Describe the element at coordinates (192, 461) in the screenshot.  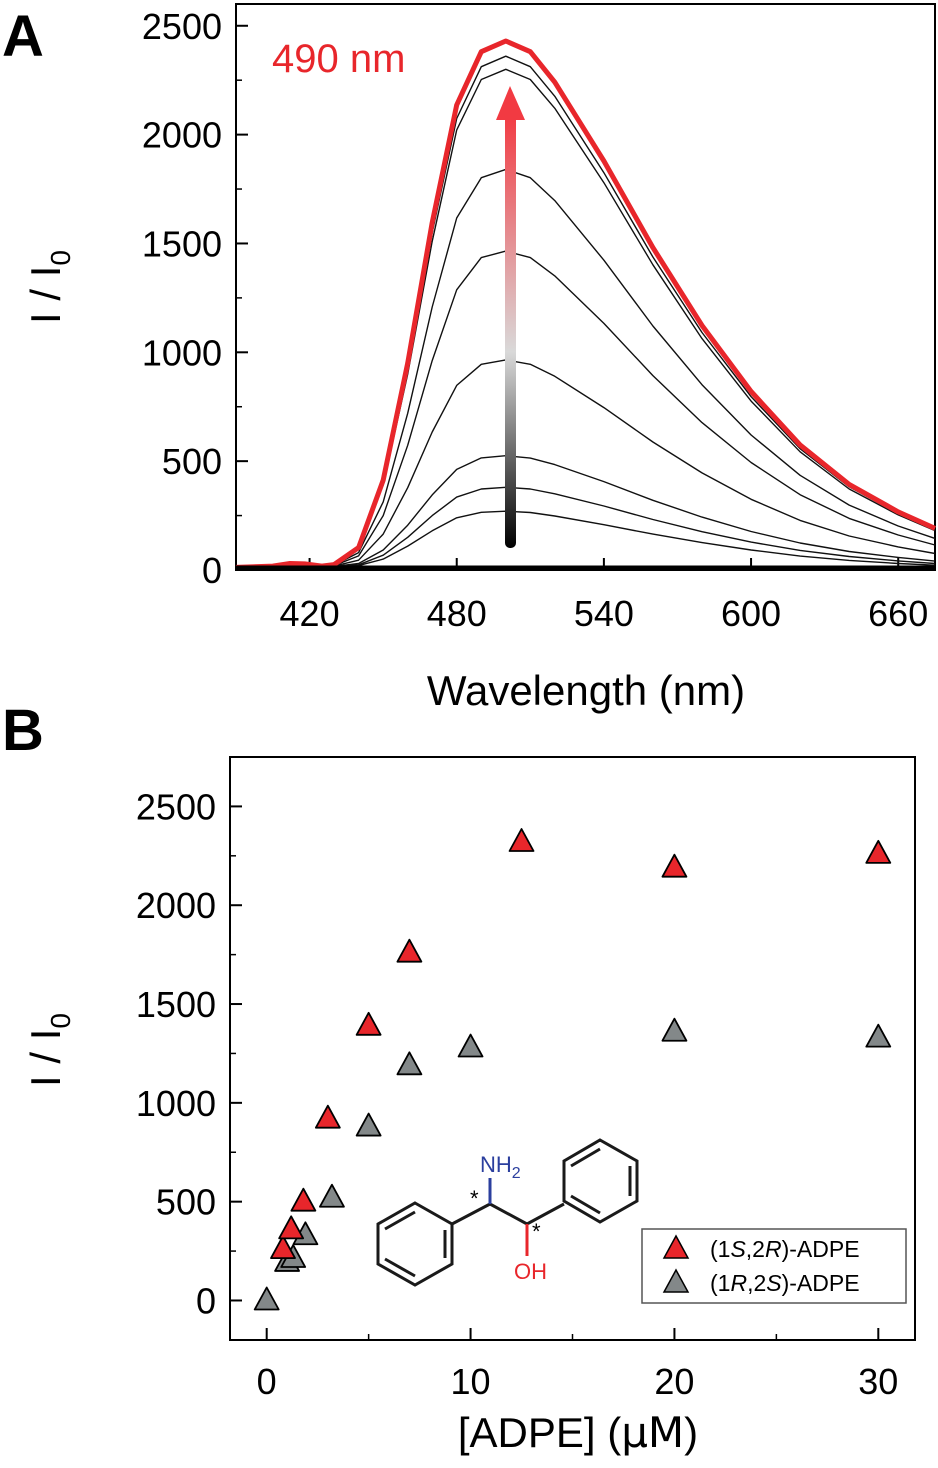
I see `a-ytick-label: 500` at that location.